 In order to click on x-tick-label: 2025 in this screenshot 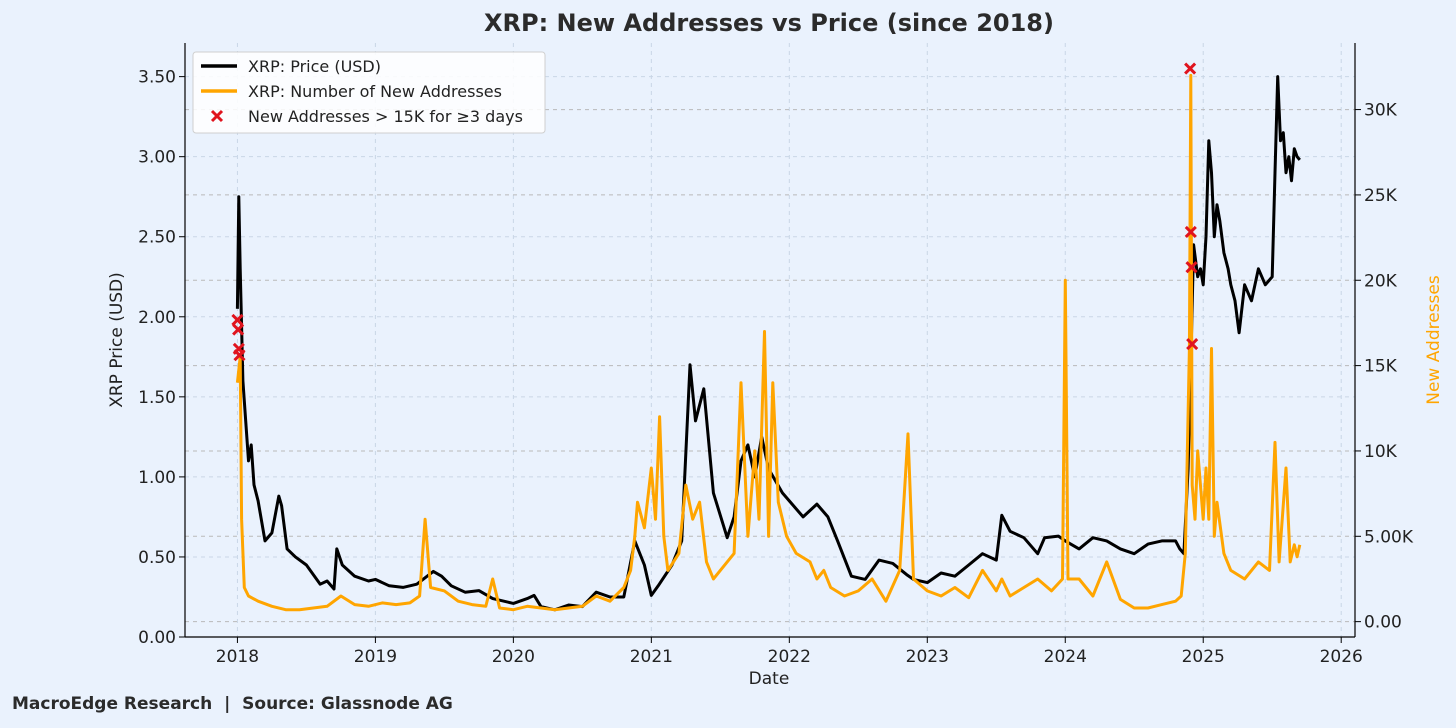, I will do `click(1203, 657)`.